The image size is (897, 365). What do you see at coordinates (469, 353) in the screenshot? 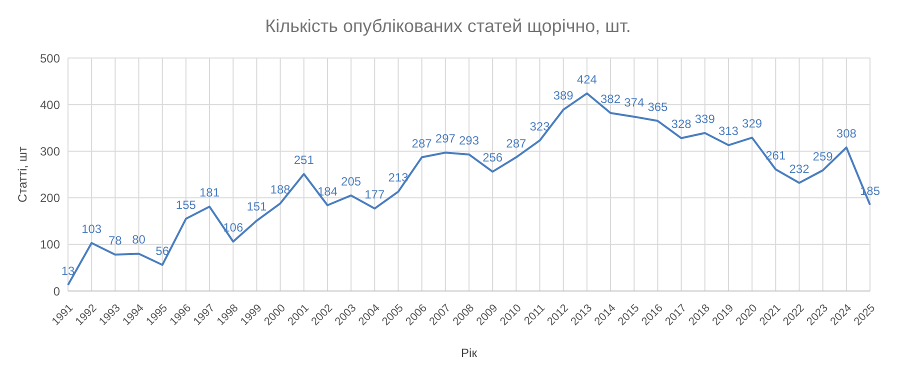
I see `x-axis-title: Рік` at bounding box center [469, 353].